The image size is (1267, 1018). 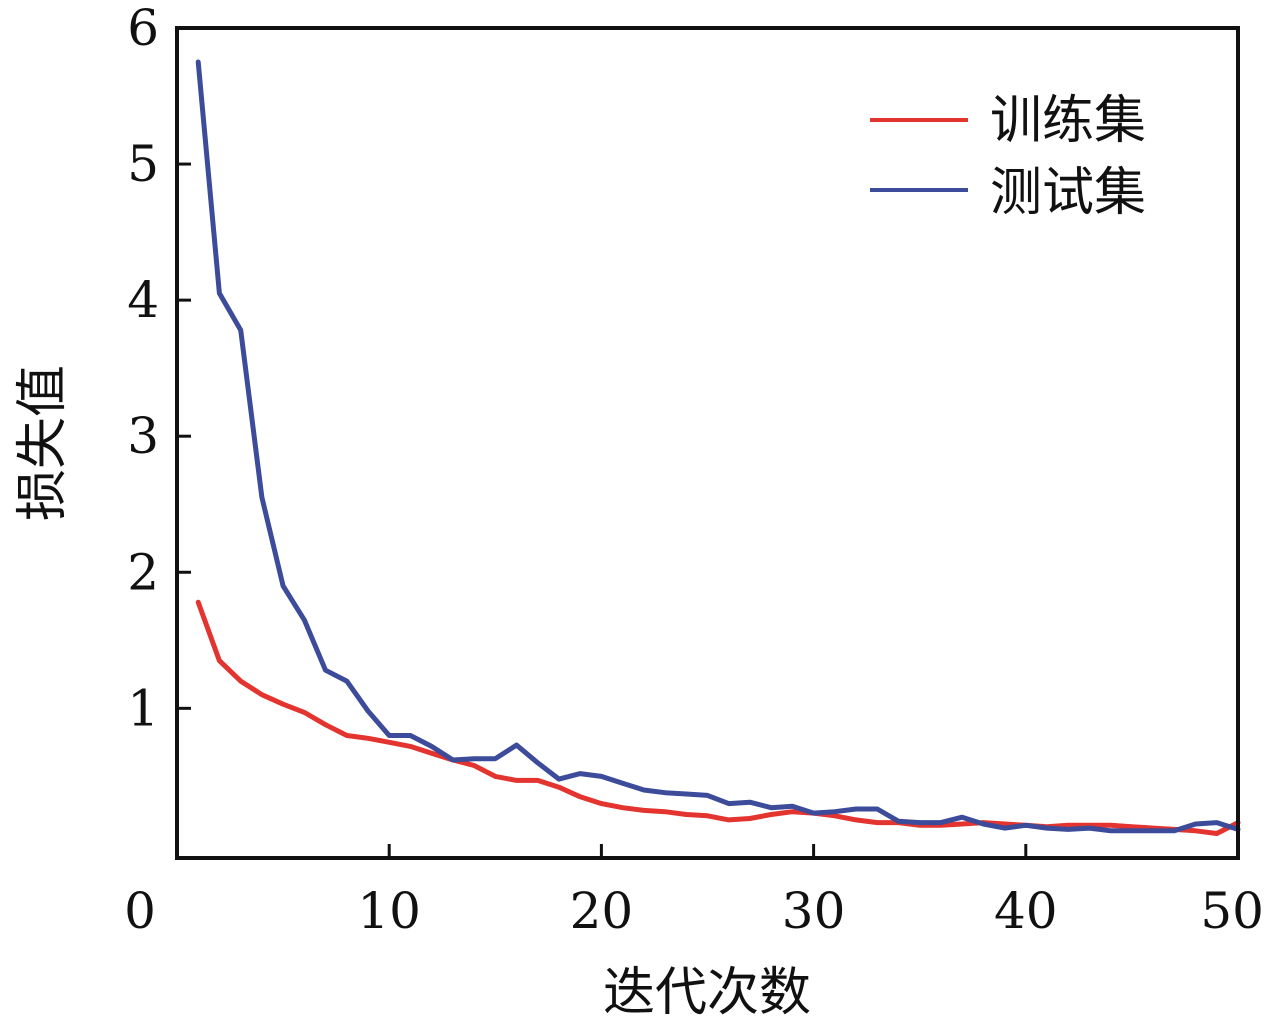 What do you see at coordinates (140, 911) in the screenshot?
I see `x-tick-label: 0` at bounding box center [140, 911].